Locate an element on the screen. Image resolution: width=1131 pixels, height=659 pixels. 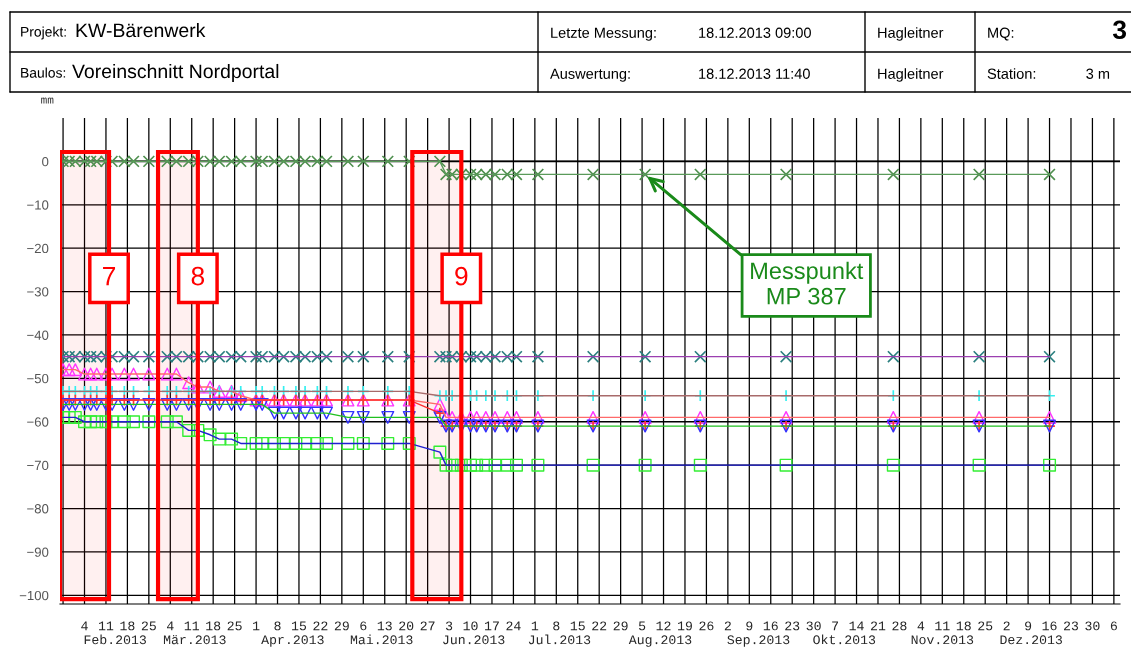
text: MQ: is located at coordinates (1001, 34).